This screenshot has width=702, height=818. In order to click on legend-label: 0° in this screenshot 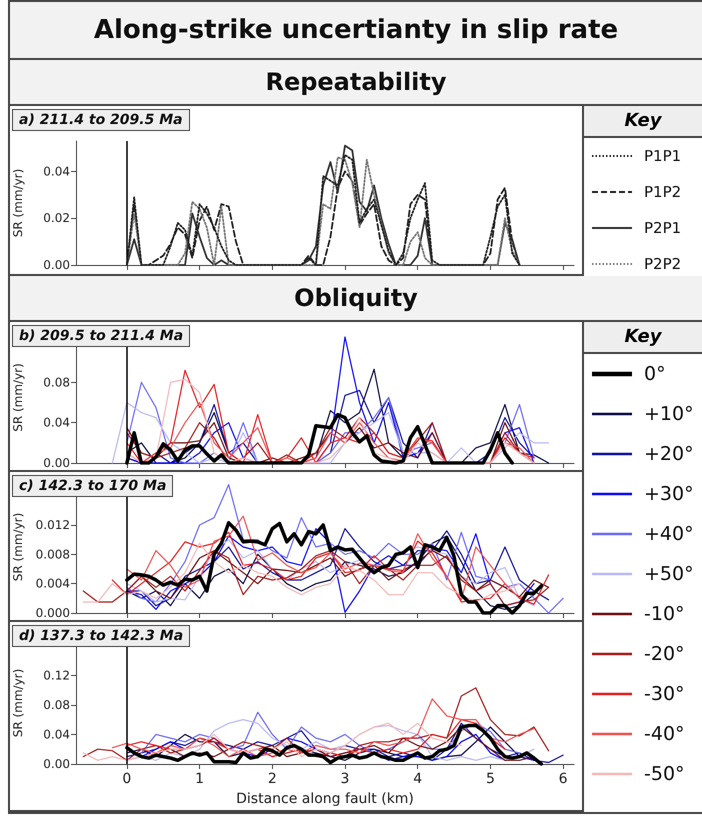, I will do `click(655, 374)`.